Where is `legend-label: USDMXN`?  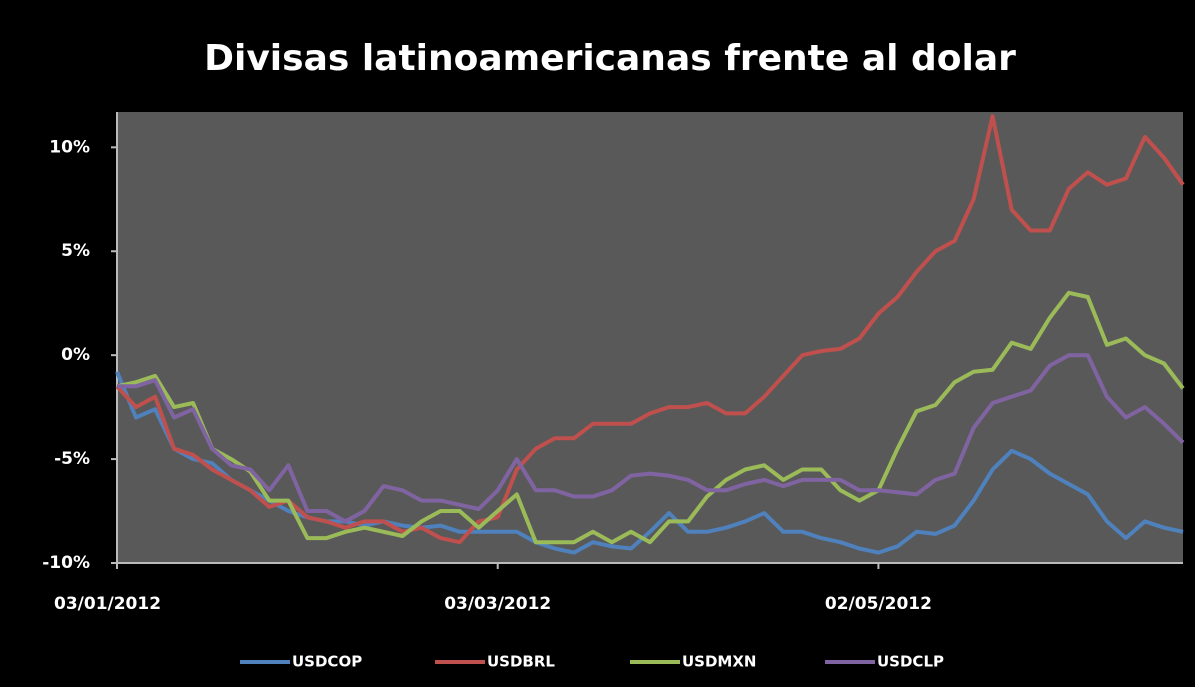
legend-label: USDMXN is located at coordinates (719, 662).